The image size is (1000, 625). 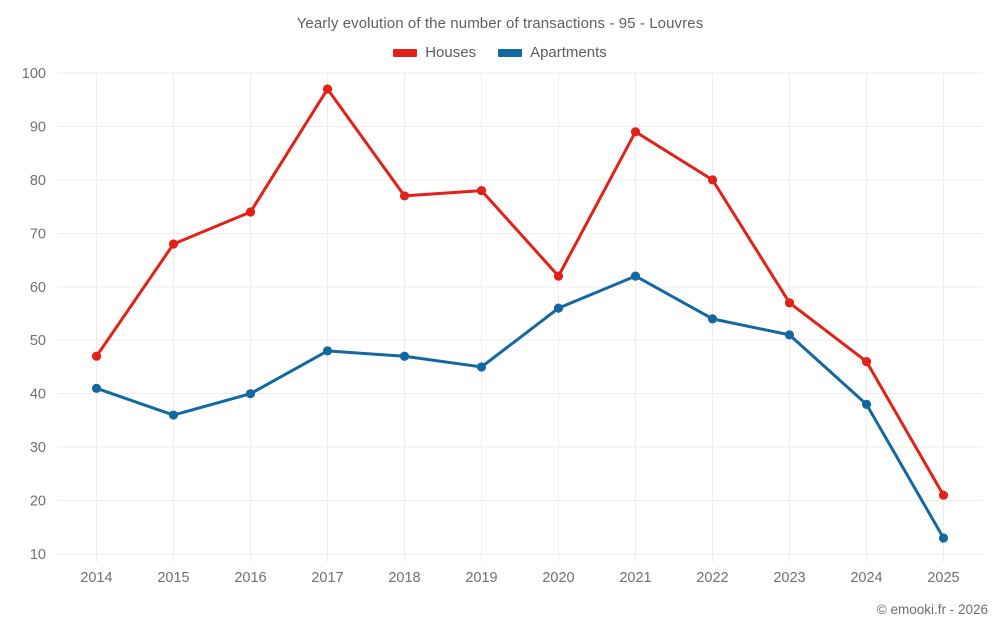 What do you see at coordinates (34, 314) in the screenshot?
I see `y-axis-ticks: 10 20 30 40 50 60 70 80 90 100` at bounding box center [34, 314].